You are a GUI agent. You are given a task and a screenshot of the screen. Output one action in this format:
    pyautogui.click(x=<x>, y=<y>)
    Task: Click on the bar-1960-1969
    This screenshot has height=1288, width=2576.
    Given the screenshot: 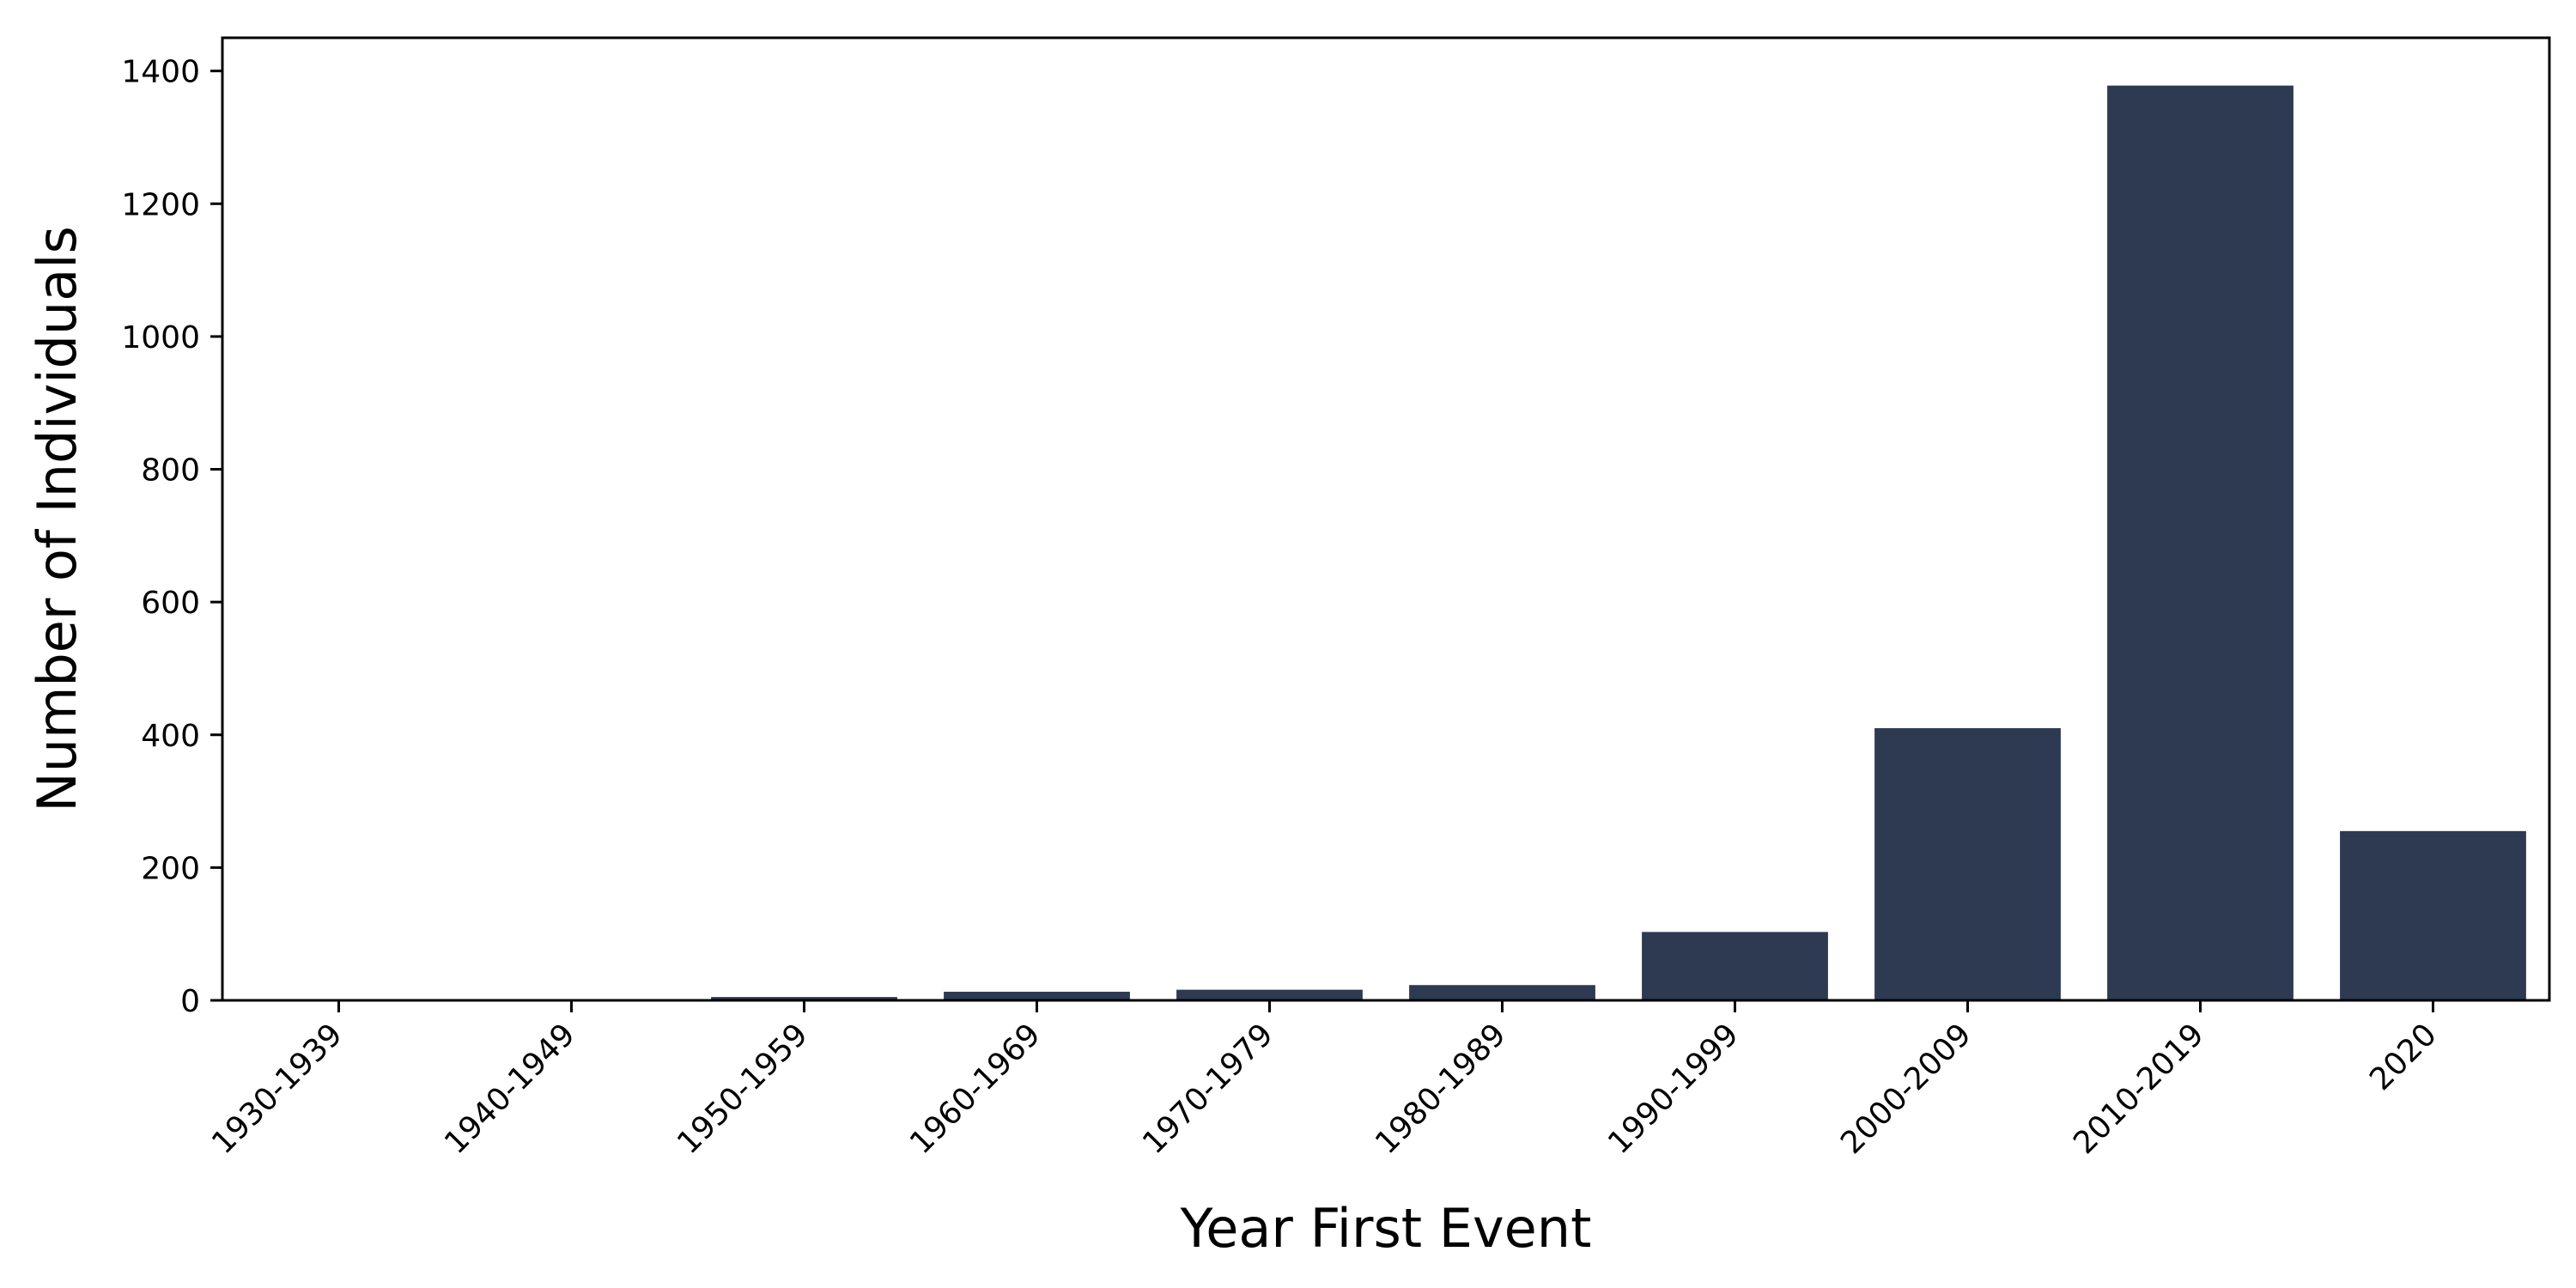 What is the action you would take?
    pyautogui.click(x=1037, y=995)
    